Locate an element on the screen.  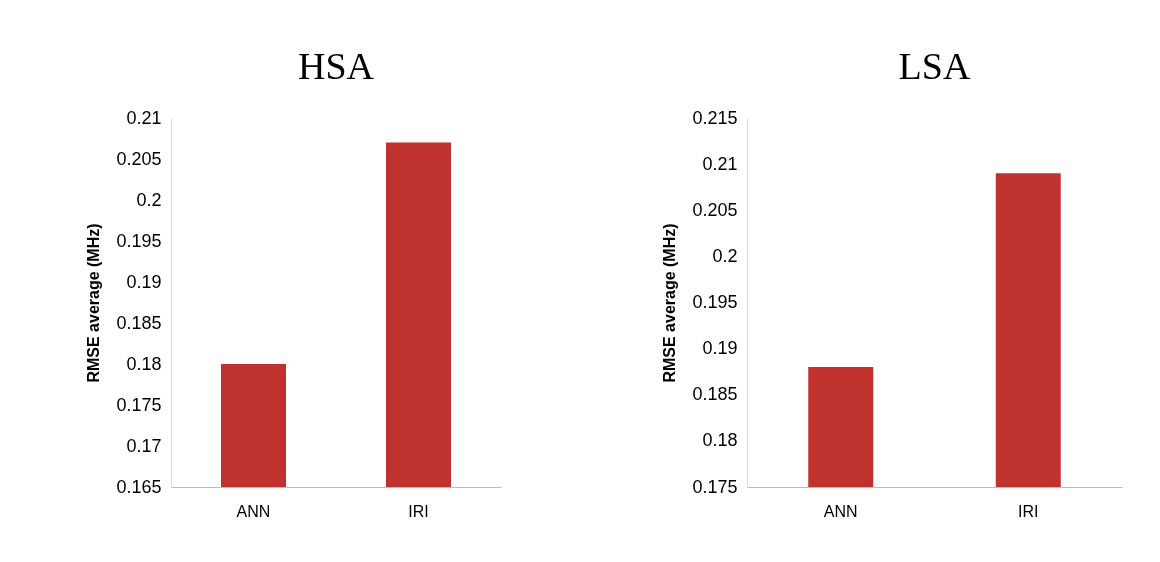
y-tick-label: 0.17 is located at coordinates (144, 445).